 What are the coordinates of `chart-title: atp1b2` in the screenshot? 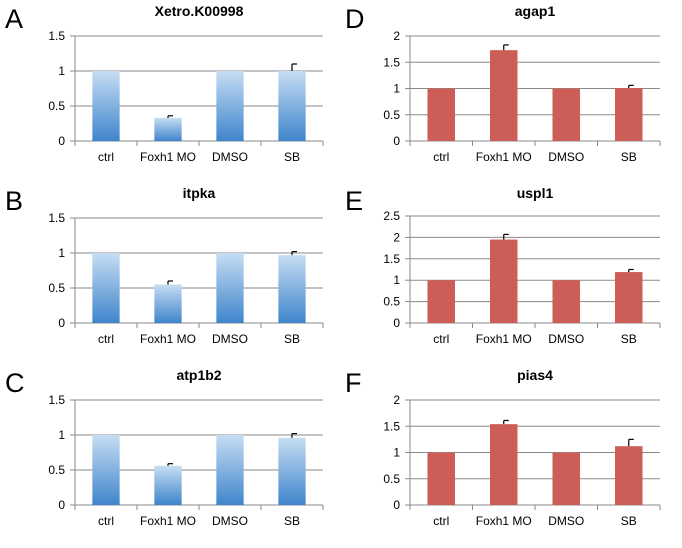 It's located at (198, 375).